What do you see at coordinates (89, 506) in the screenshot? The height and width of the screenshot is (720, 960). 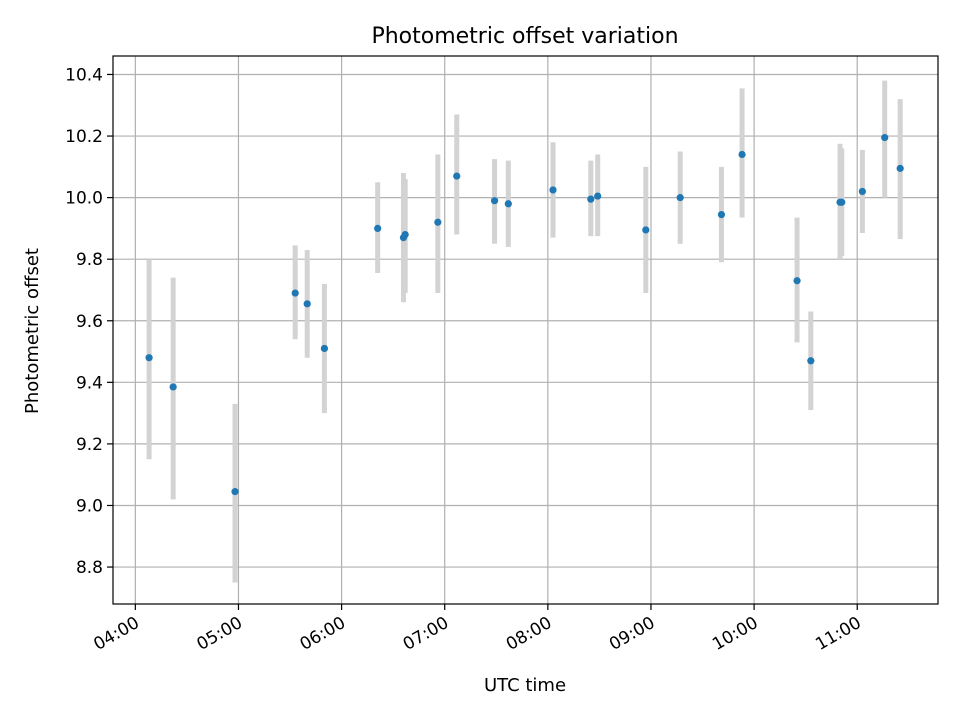 I see `y-tick-label: 9.0` at bounding box center [89, 506].